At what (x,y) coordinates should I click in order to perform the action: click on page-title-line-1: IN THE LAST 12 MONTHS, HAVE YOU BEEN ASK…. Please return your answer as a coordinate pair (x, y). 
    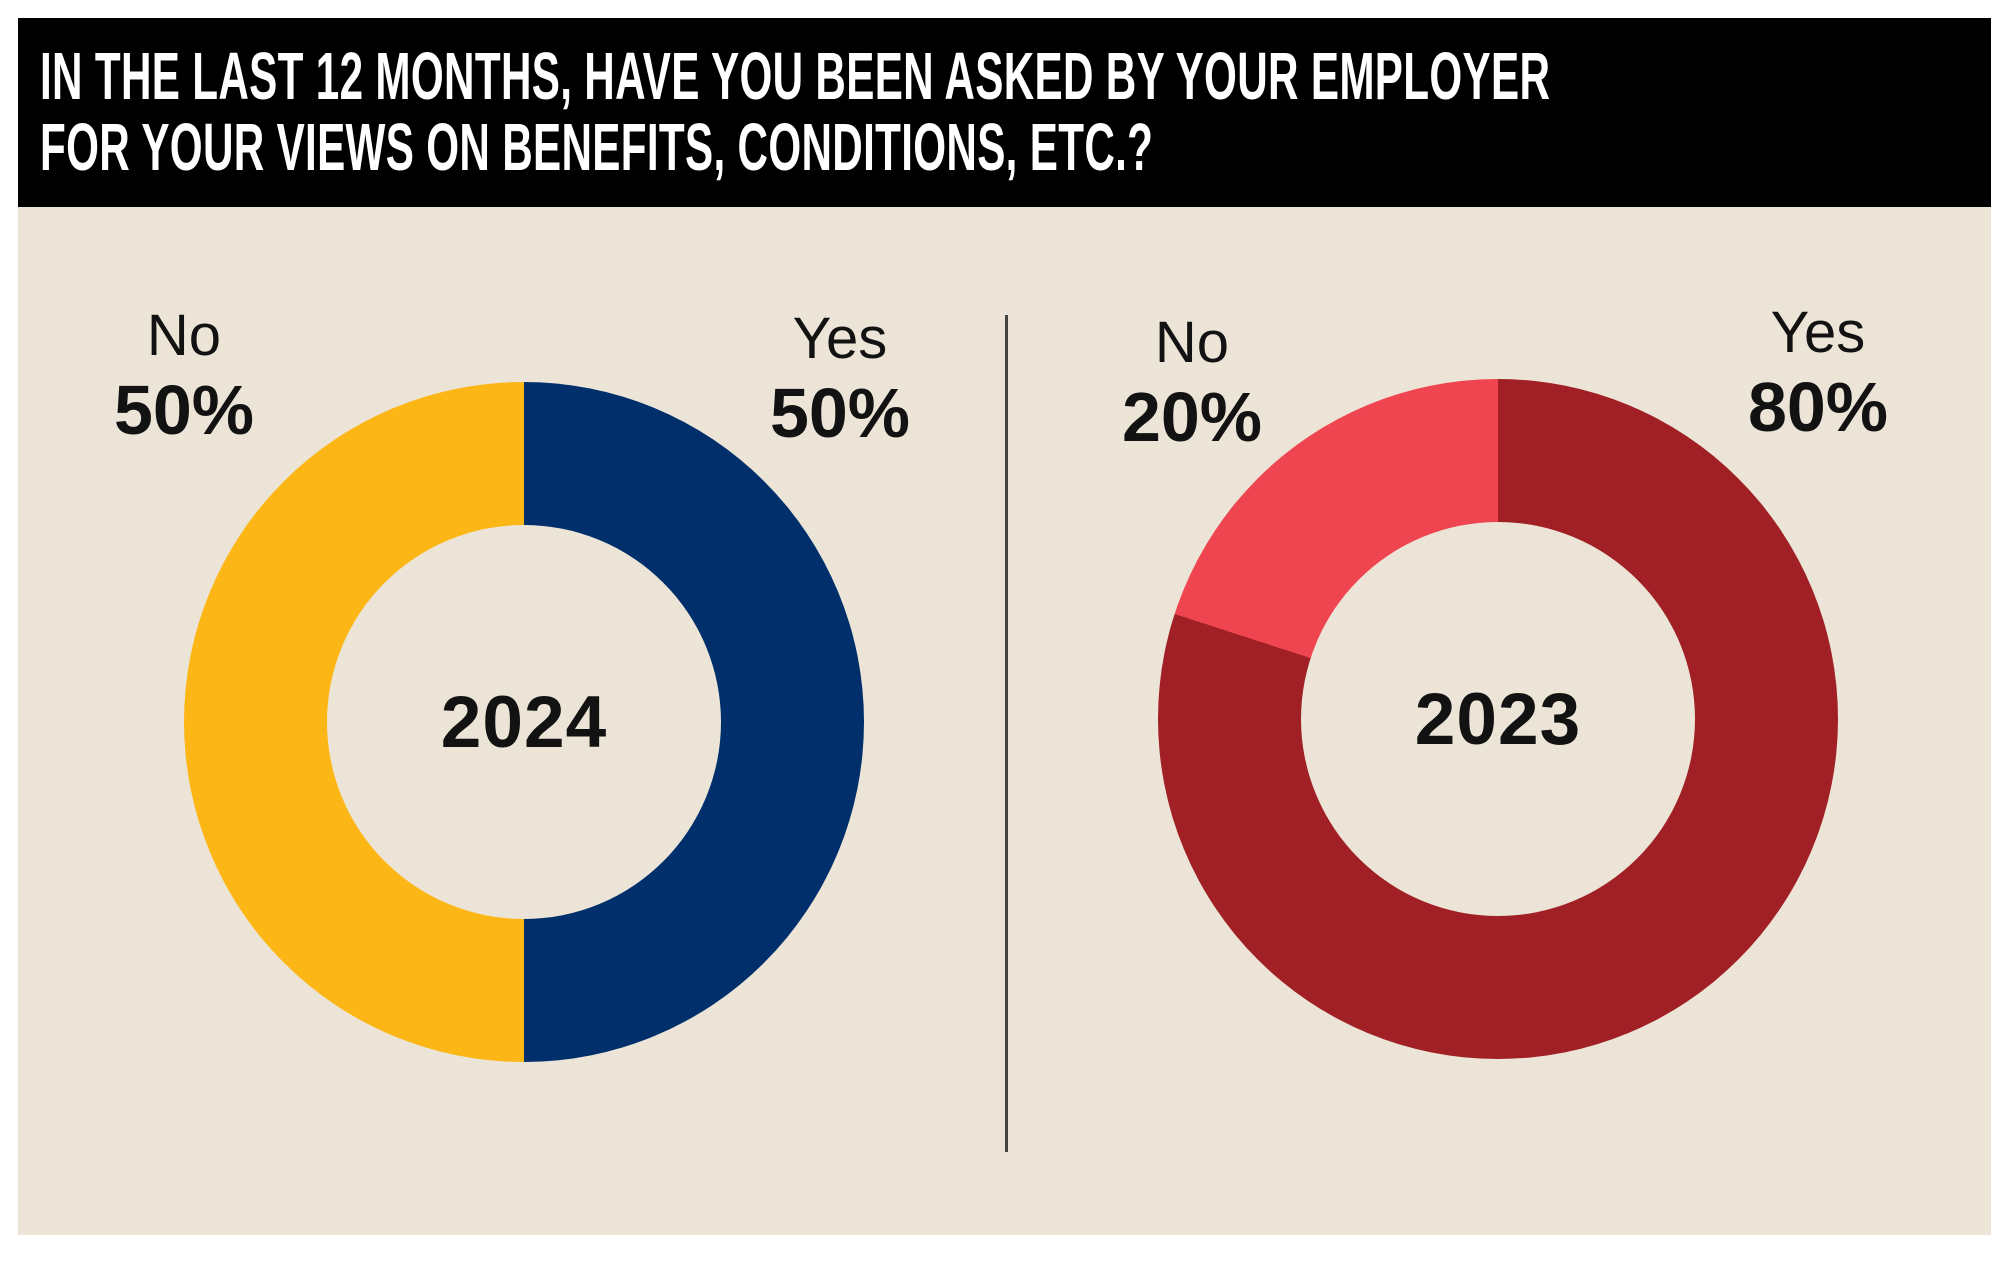
    Looking at the image, I should click on (795, 76).